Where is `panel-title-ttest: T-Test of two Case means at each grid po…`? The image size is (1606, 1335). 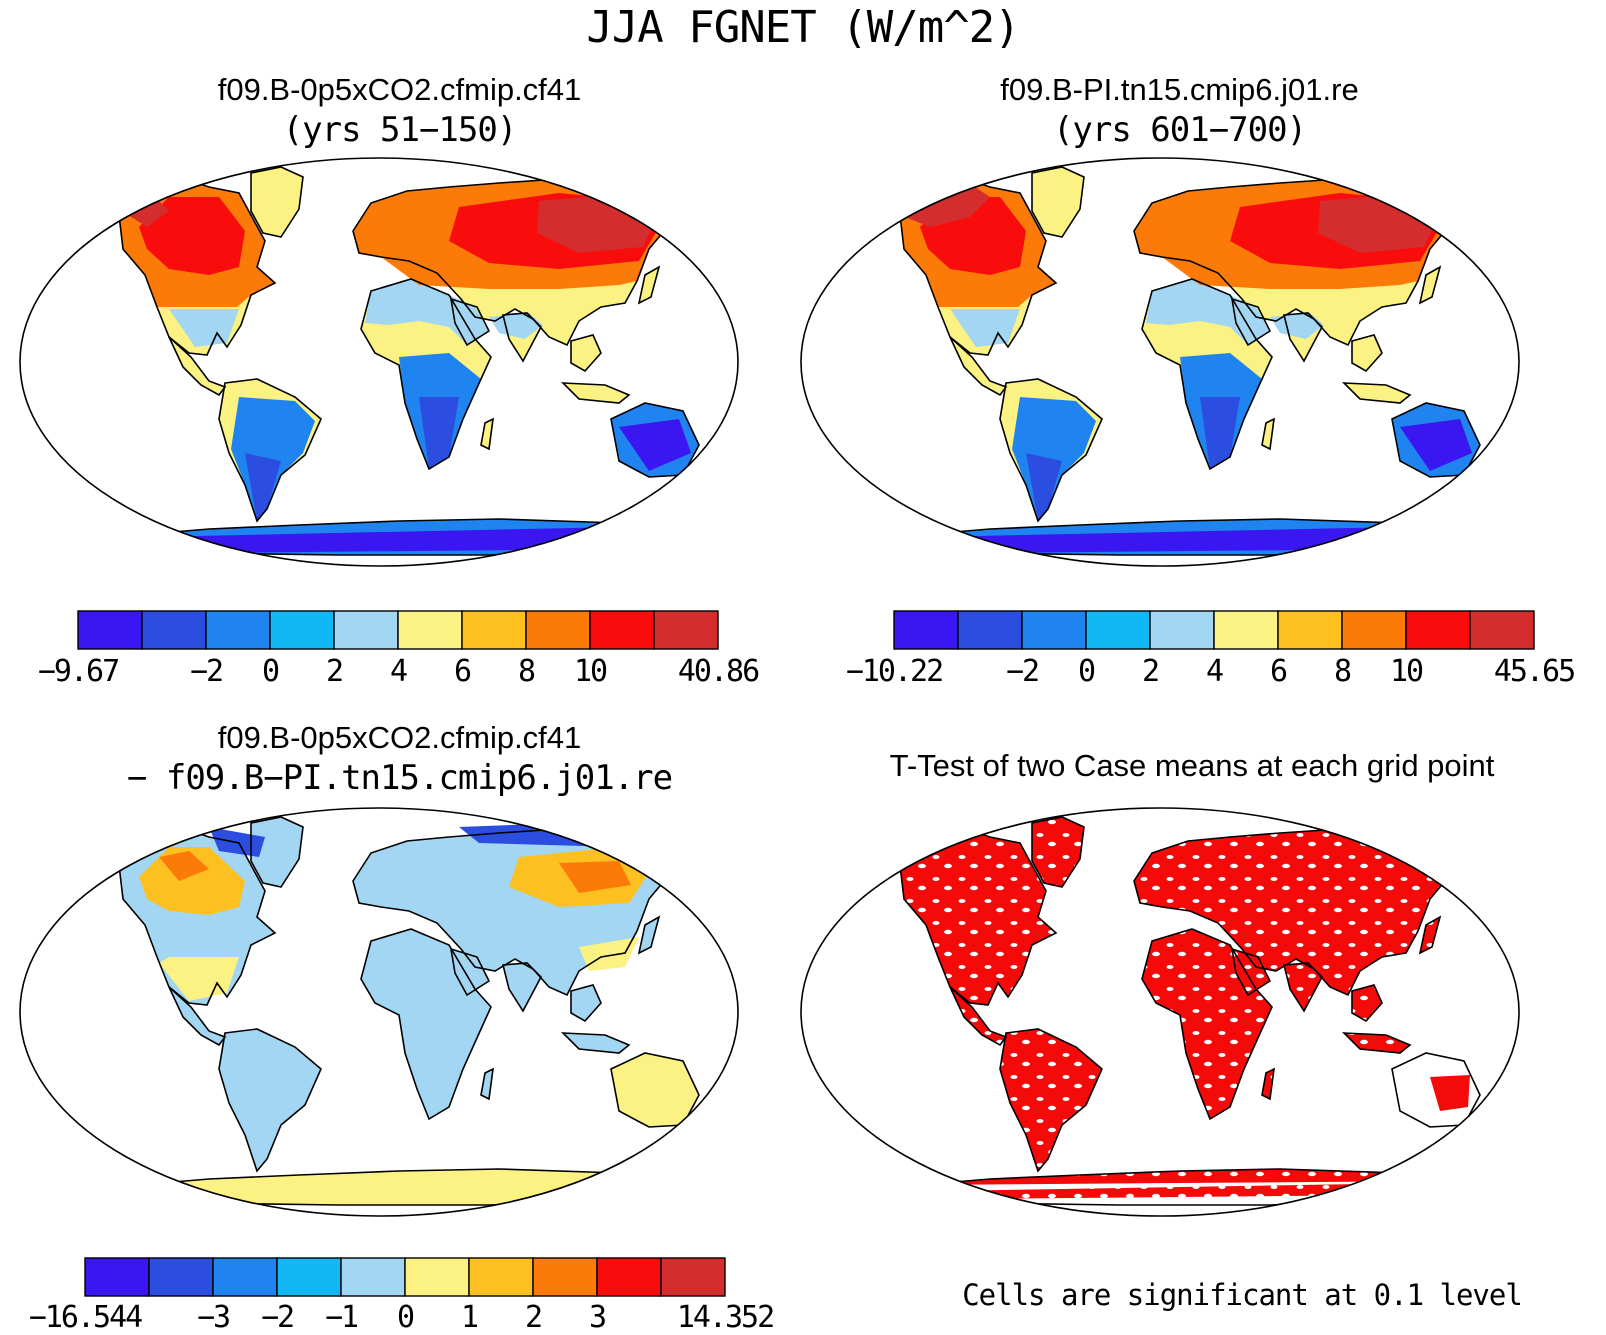 panel-title-ttest: T-Test of two Case means at each grid po… is located at coordinates (1192, 765).